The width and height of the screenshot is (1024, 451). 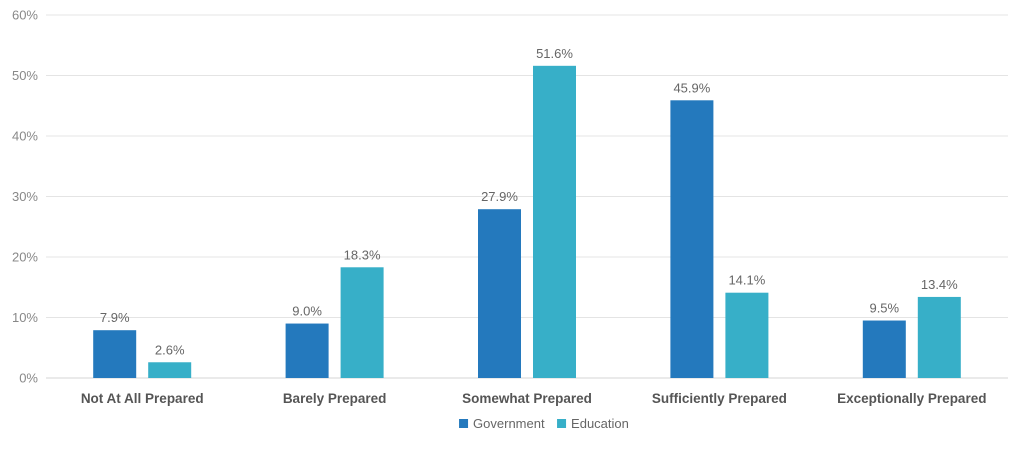 What do you see at coordinates (25, 15) in the screenshot?
I see `y-tick-label: 60%` at bounding box center [25, 15].